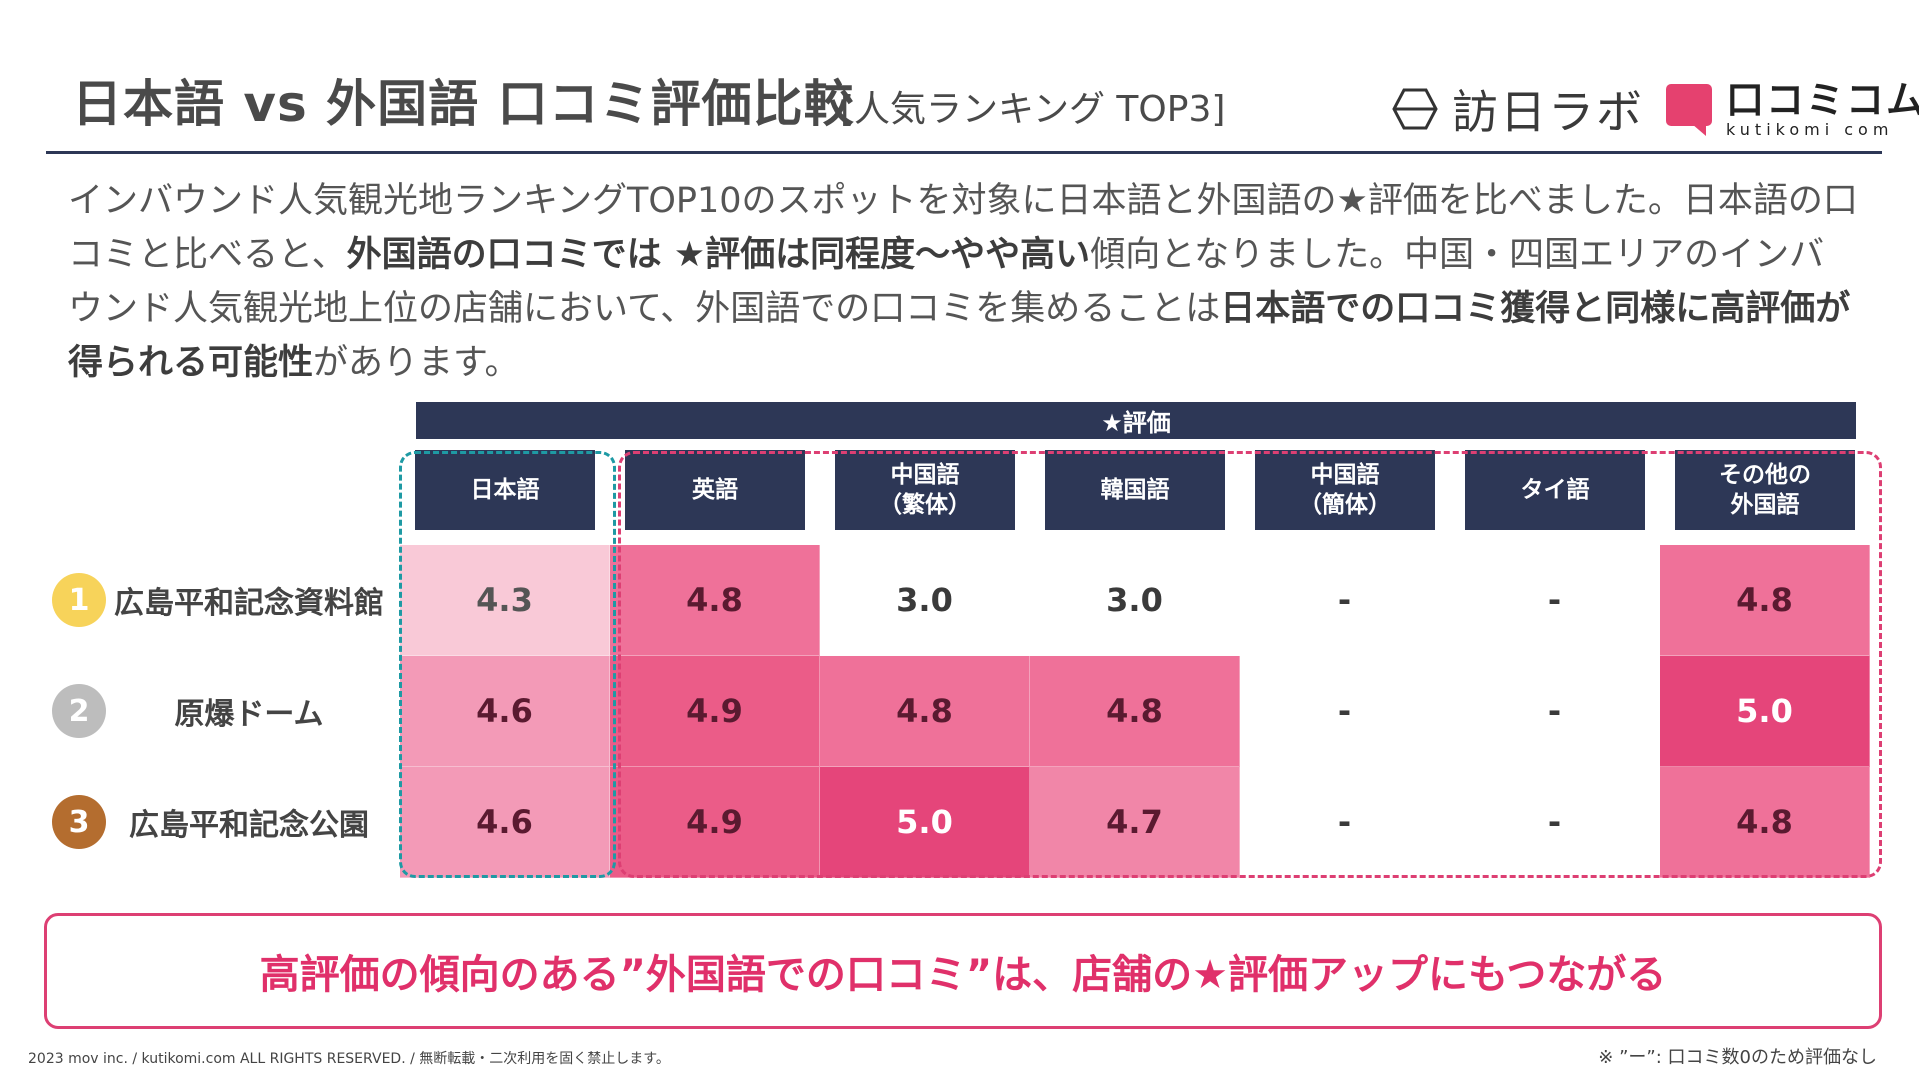  What do you see at coordinates (1555, 490) in the screenshot?
I see `column-header: タイ語` at bounding box center [1555, 490].